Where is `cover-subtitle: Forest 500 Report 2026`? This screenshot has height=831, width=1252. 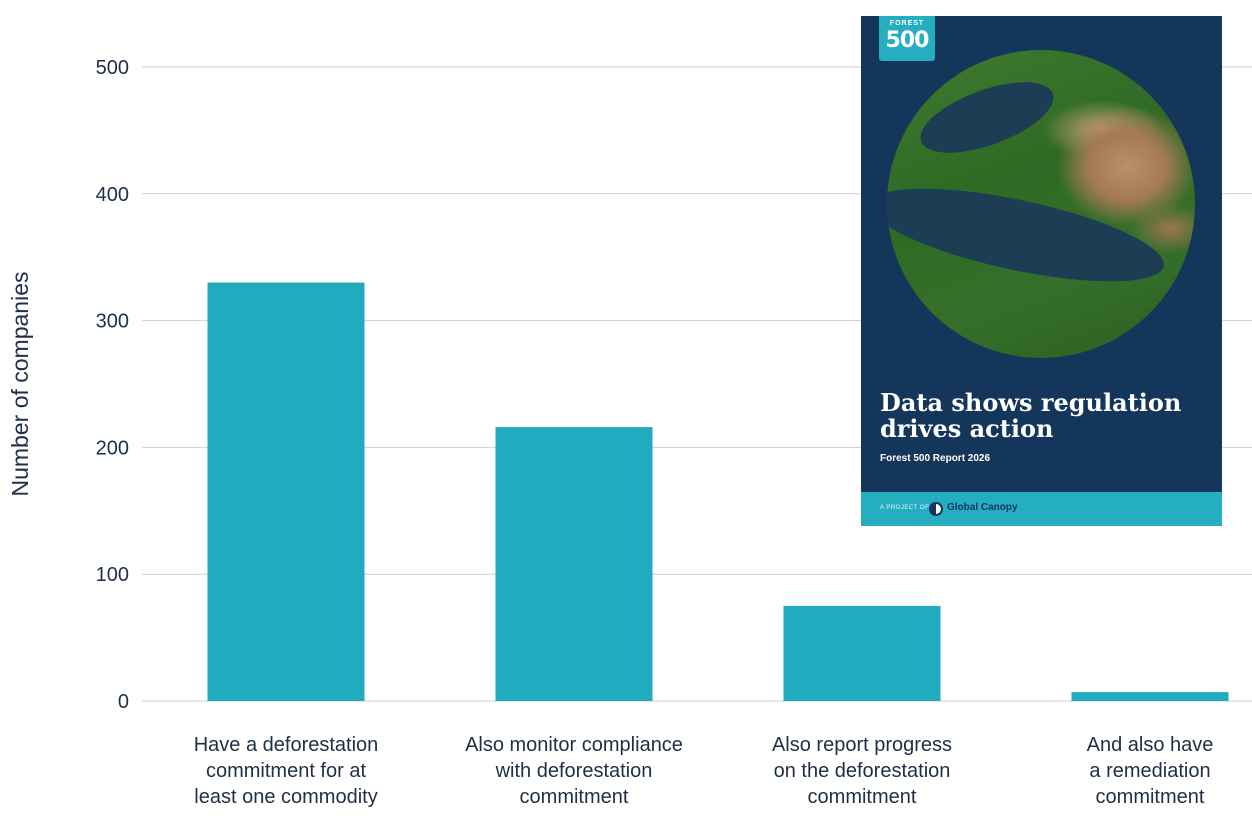 cover-subtitle: Forest 500 Report 2026 is located at coordinates (935, 458).